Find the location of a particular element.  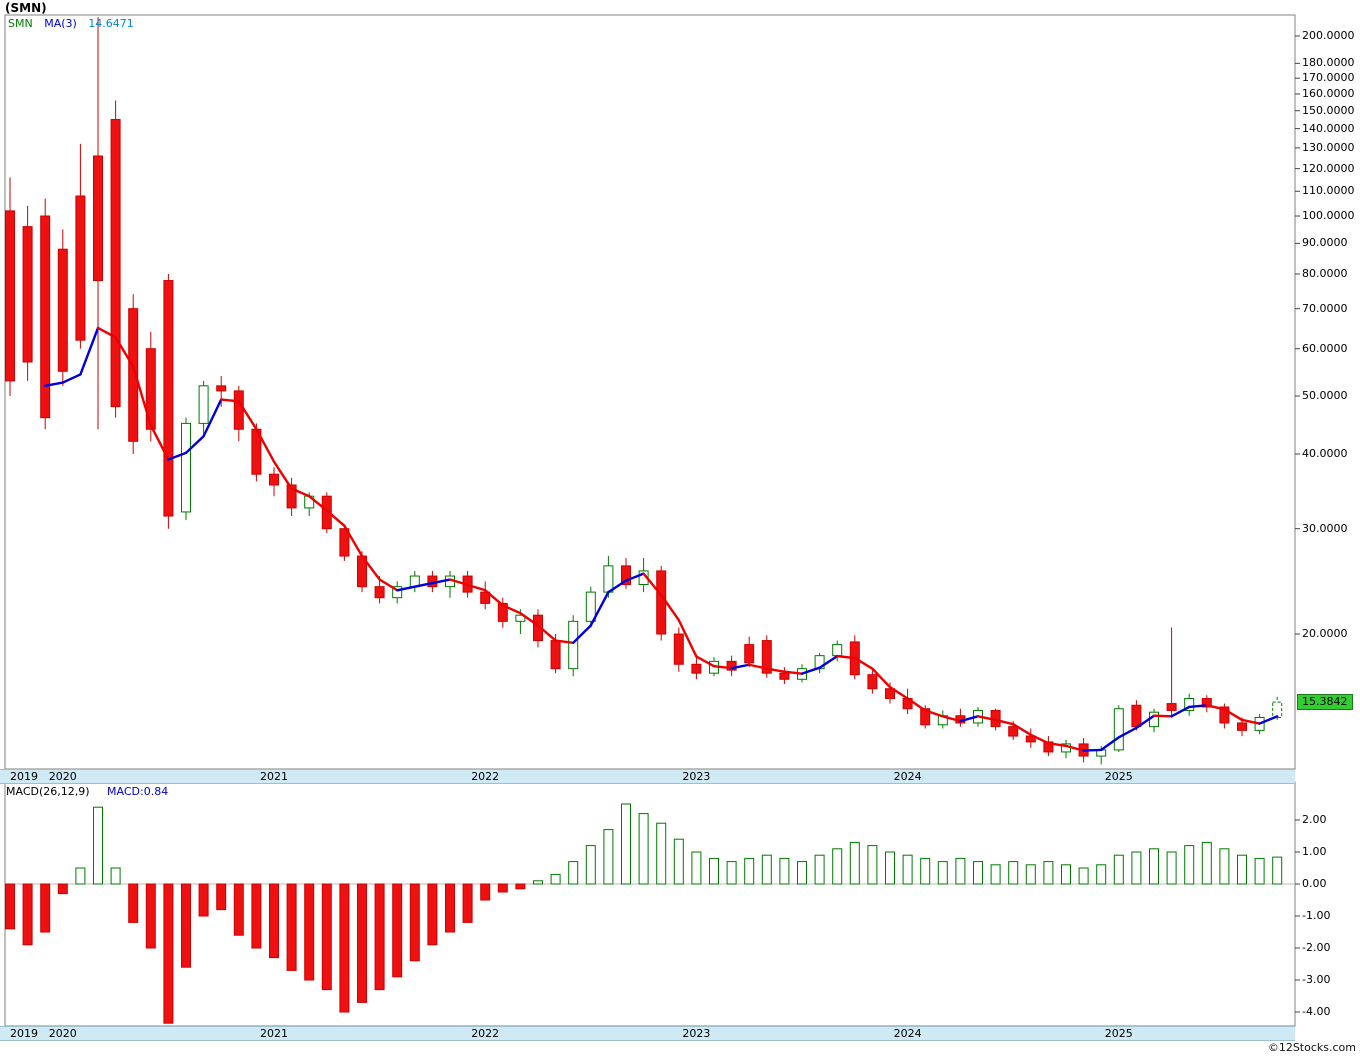

copyright-link: ©12Stocks.com is located at coordinates (1311, 1047).